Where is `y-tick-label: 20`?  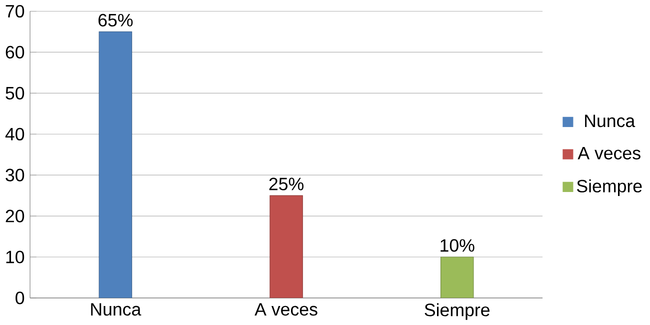 y-tick-label: 20 is located at coordinates (15, 216).